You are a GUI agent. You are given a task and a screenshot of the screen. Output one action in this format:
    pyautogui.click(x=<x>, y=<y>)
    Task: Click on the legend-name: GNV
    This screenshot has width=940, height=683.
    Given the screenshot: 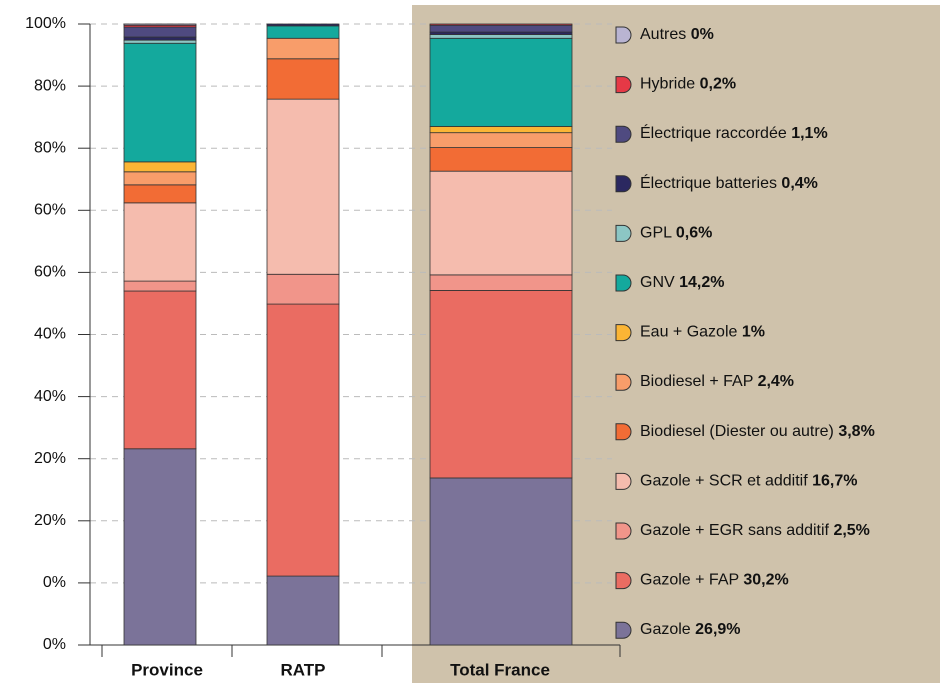 What is the action you would take?
    pyautogui.click(x=657, y=282)
    